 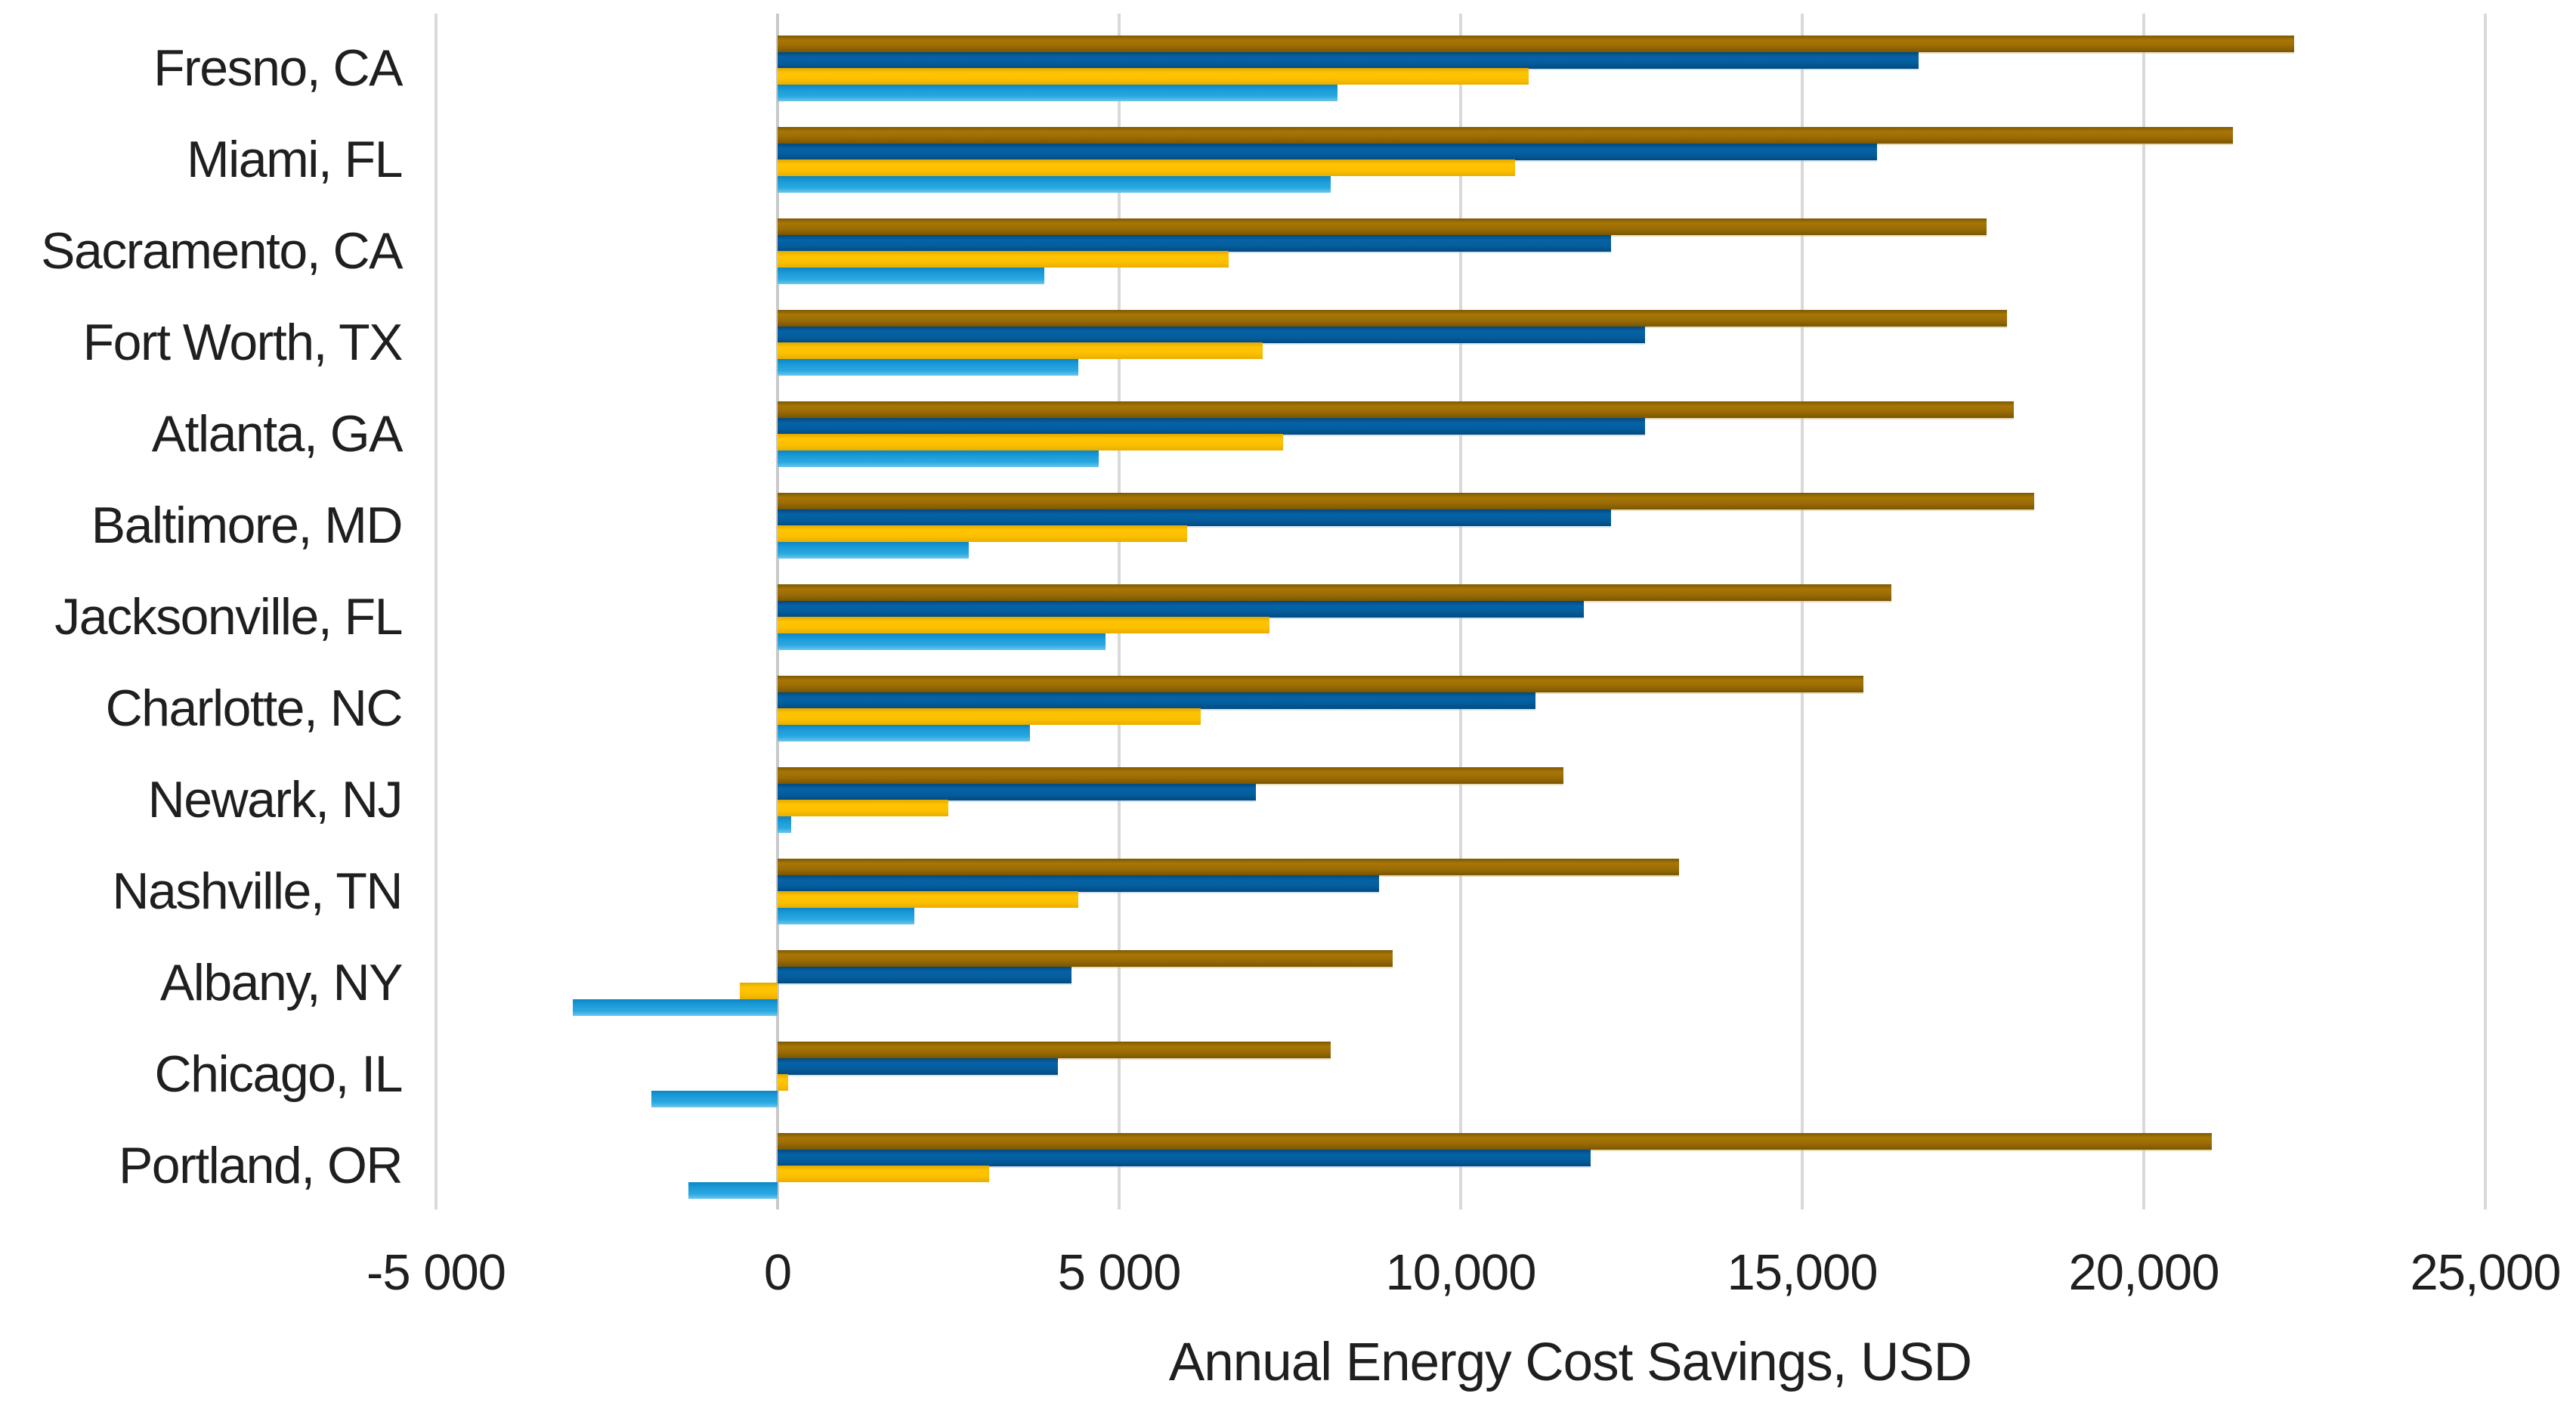 I want to click on category-label: Newark, NJ, so click(x=275, y=799).